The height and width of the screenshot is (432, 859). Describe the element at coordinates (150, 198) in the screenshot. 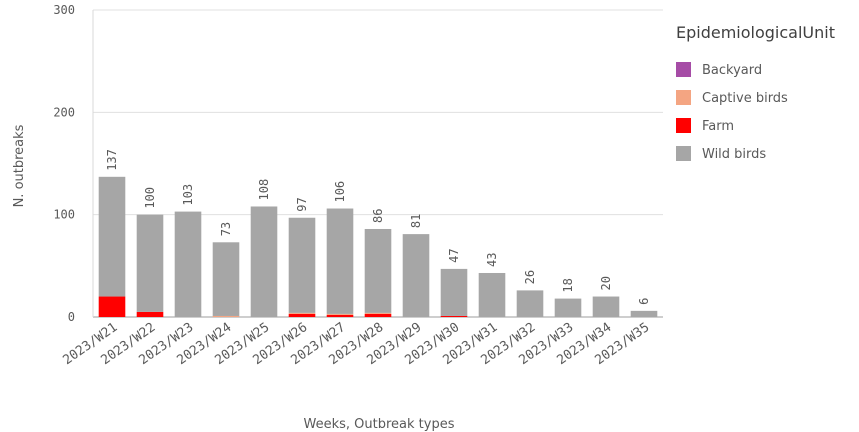

I see `bar-total-label: 100` at that location.